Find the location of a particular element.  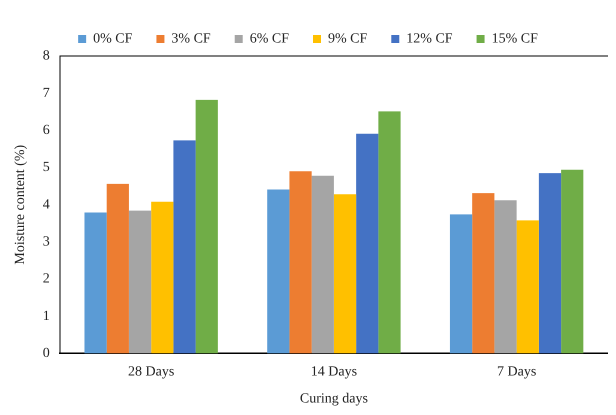

legend-label: 3% CF is located at coordinates (191, 39).